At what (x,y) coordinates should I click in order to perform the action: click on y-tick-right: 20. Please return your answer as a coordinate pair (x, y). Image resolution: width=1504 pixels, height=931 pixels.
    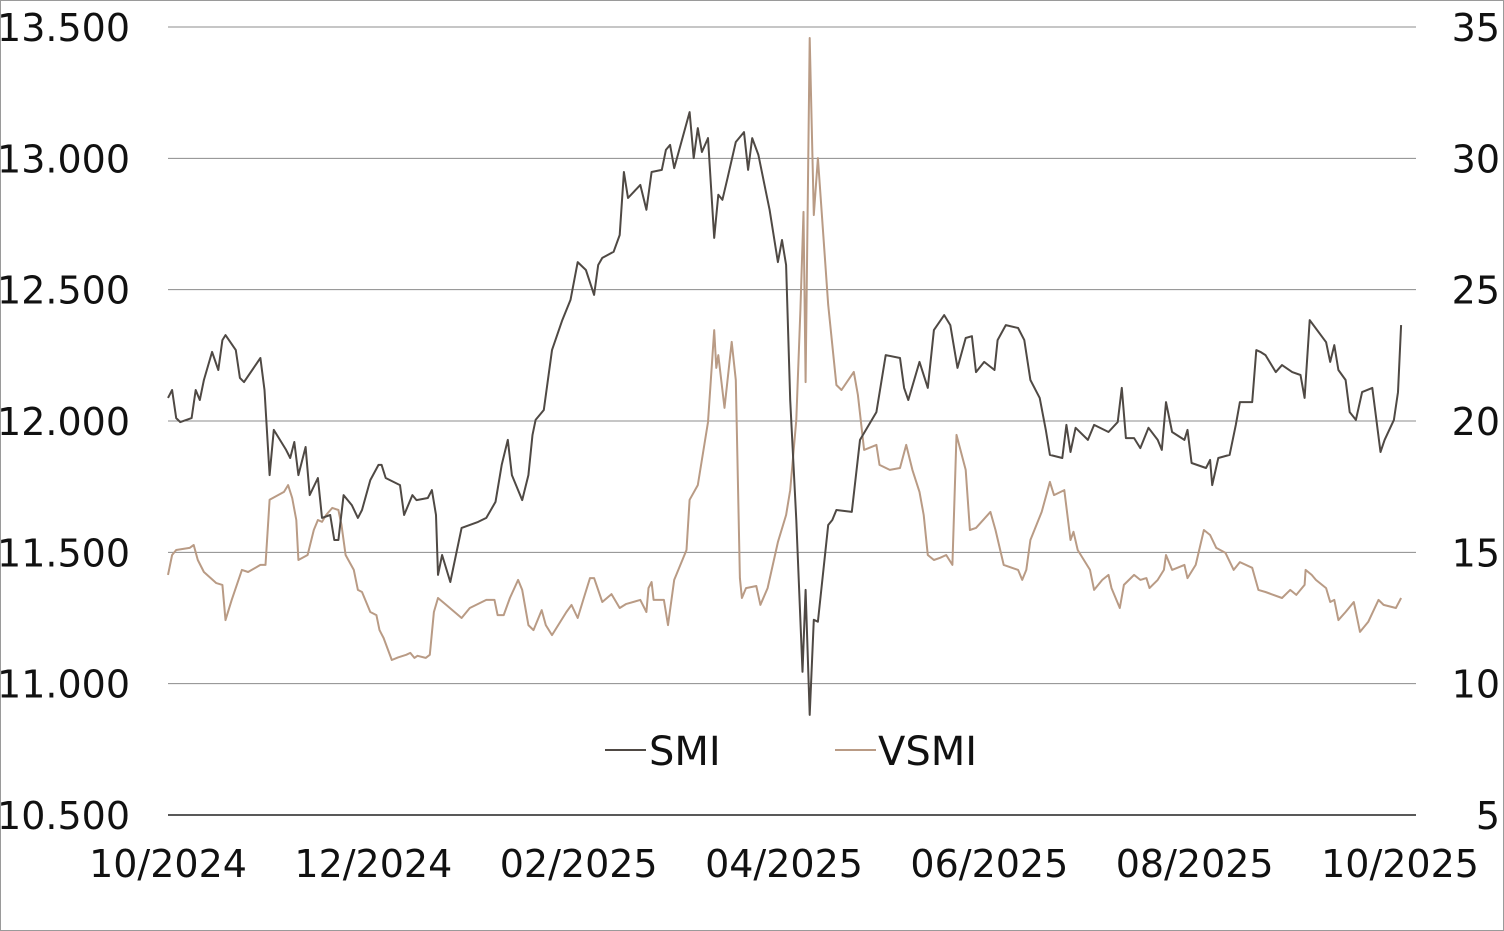
    Looking at the image, I should click on (1476, 422).